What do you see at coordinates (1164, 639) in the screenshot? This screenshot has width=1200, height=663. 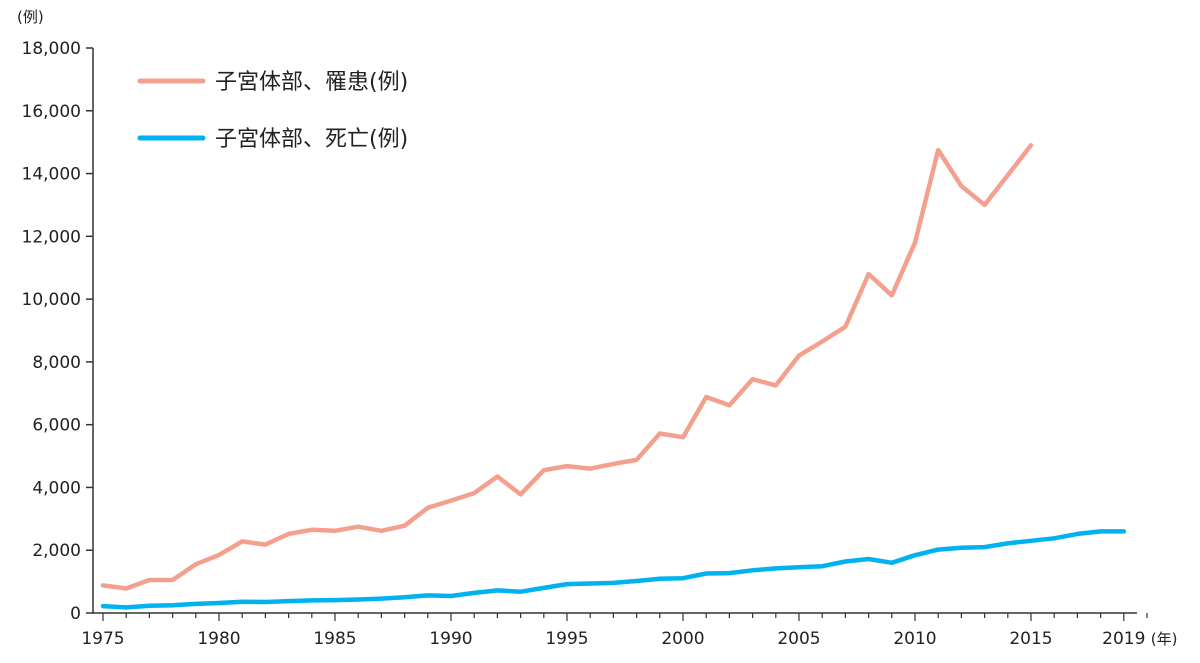 I see `x-unit-label: (年)` at bounding box center [1164, 639].